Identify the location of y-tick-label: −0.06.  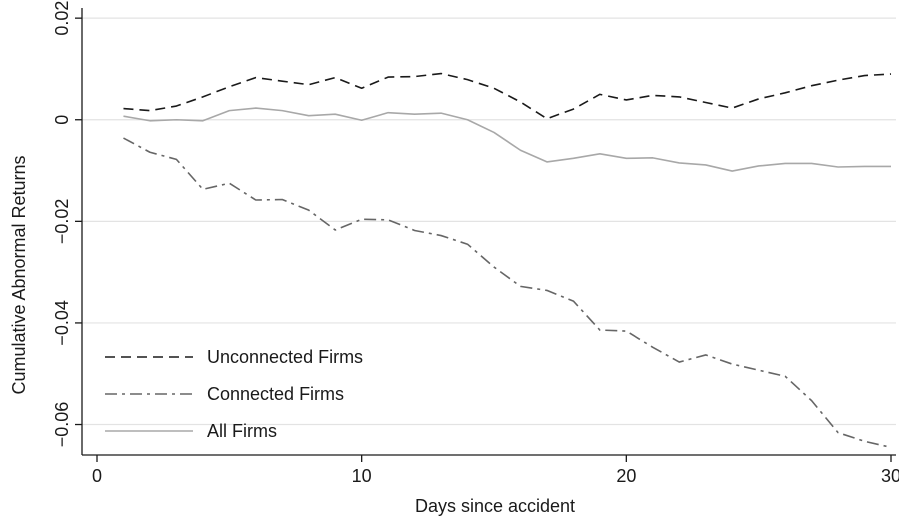
(62, 425).